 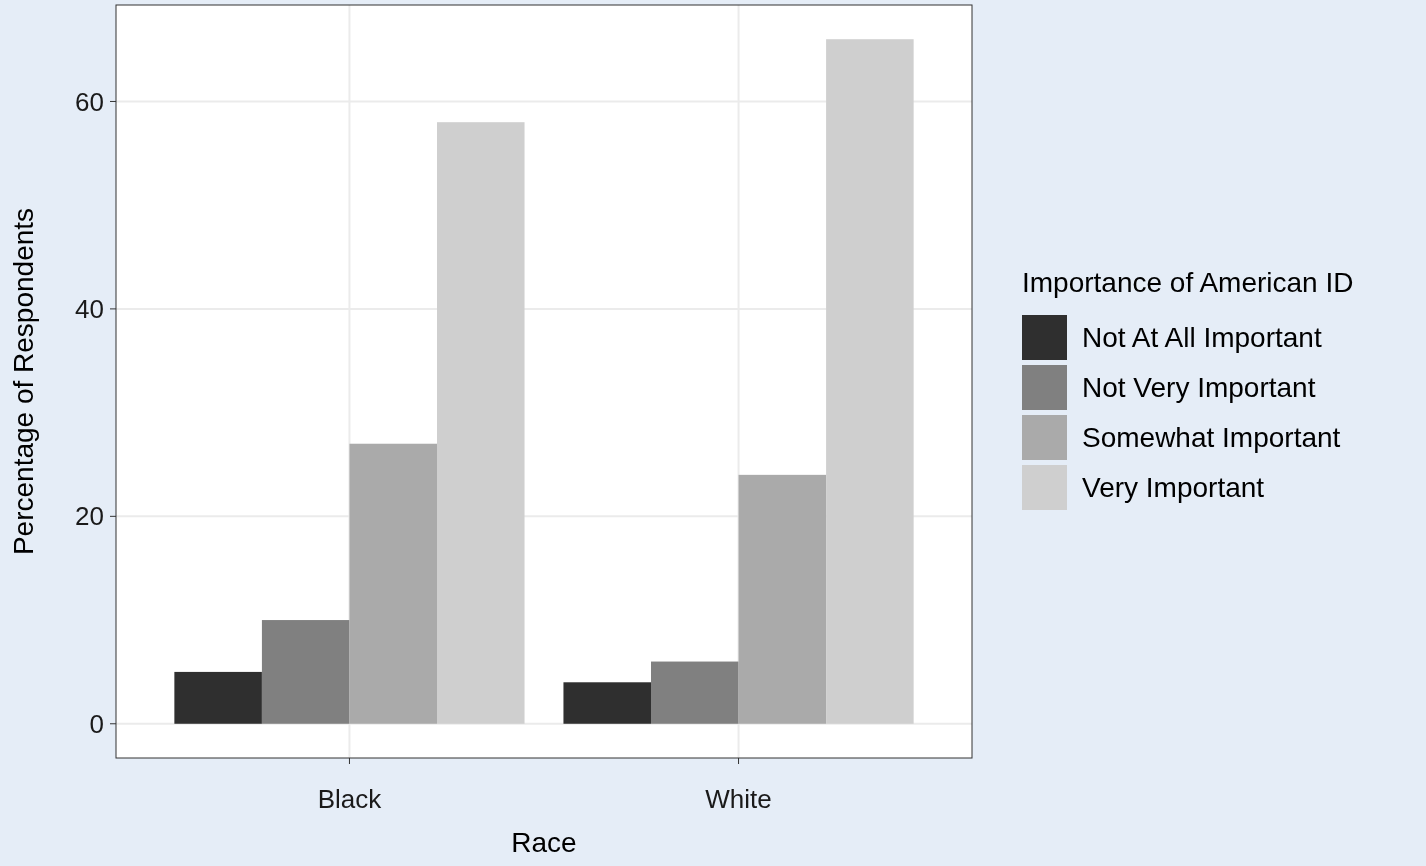 What do you see at coordinates (544, 842) in the screenshot?
I see `x-axis-title: Race` at bounding box center [544, 842].